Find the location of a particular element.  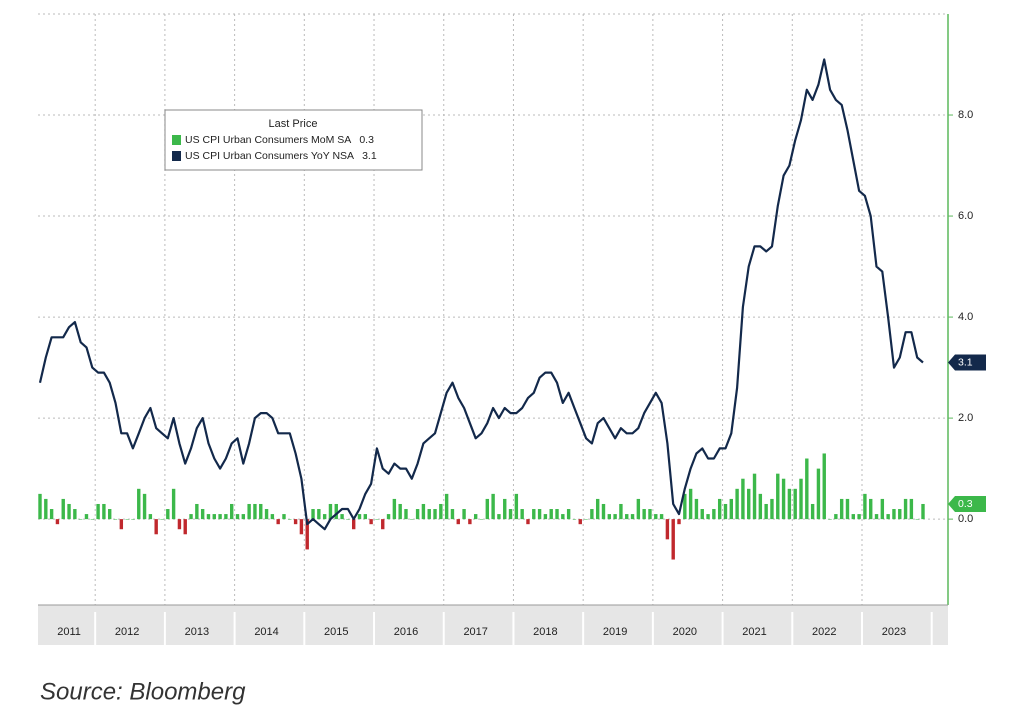

x-tick-label: 2012 is located at coordinates (127, 632).